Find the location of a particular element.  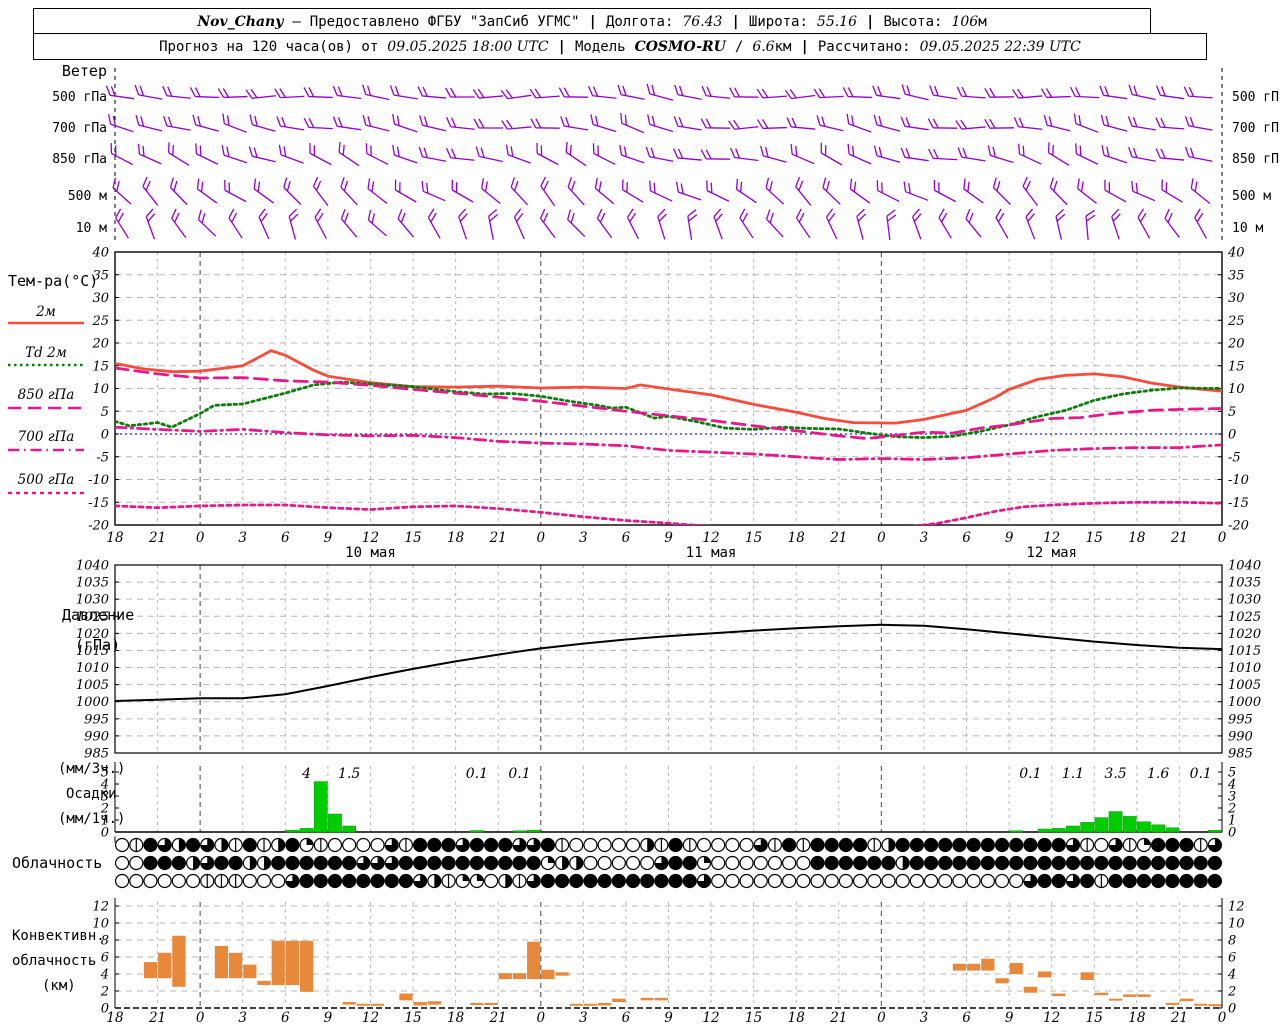

hour-label: 18 is located at coordinates (797, 538).